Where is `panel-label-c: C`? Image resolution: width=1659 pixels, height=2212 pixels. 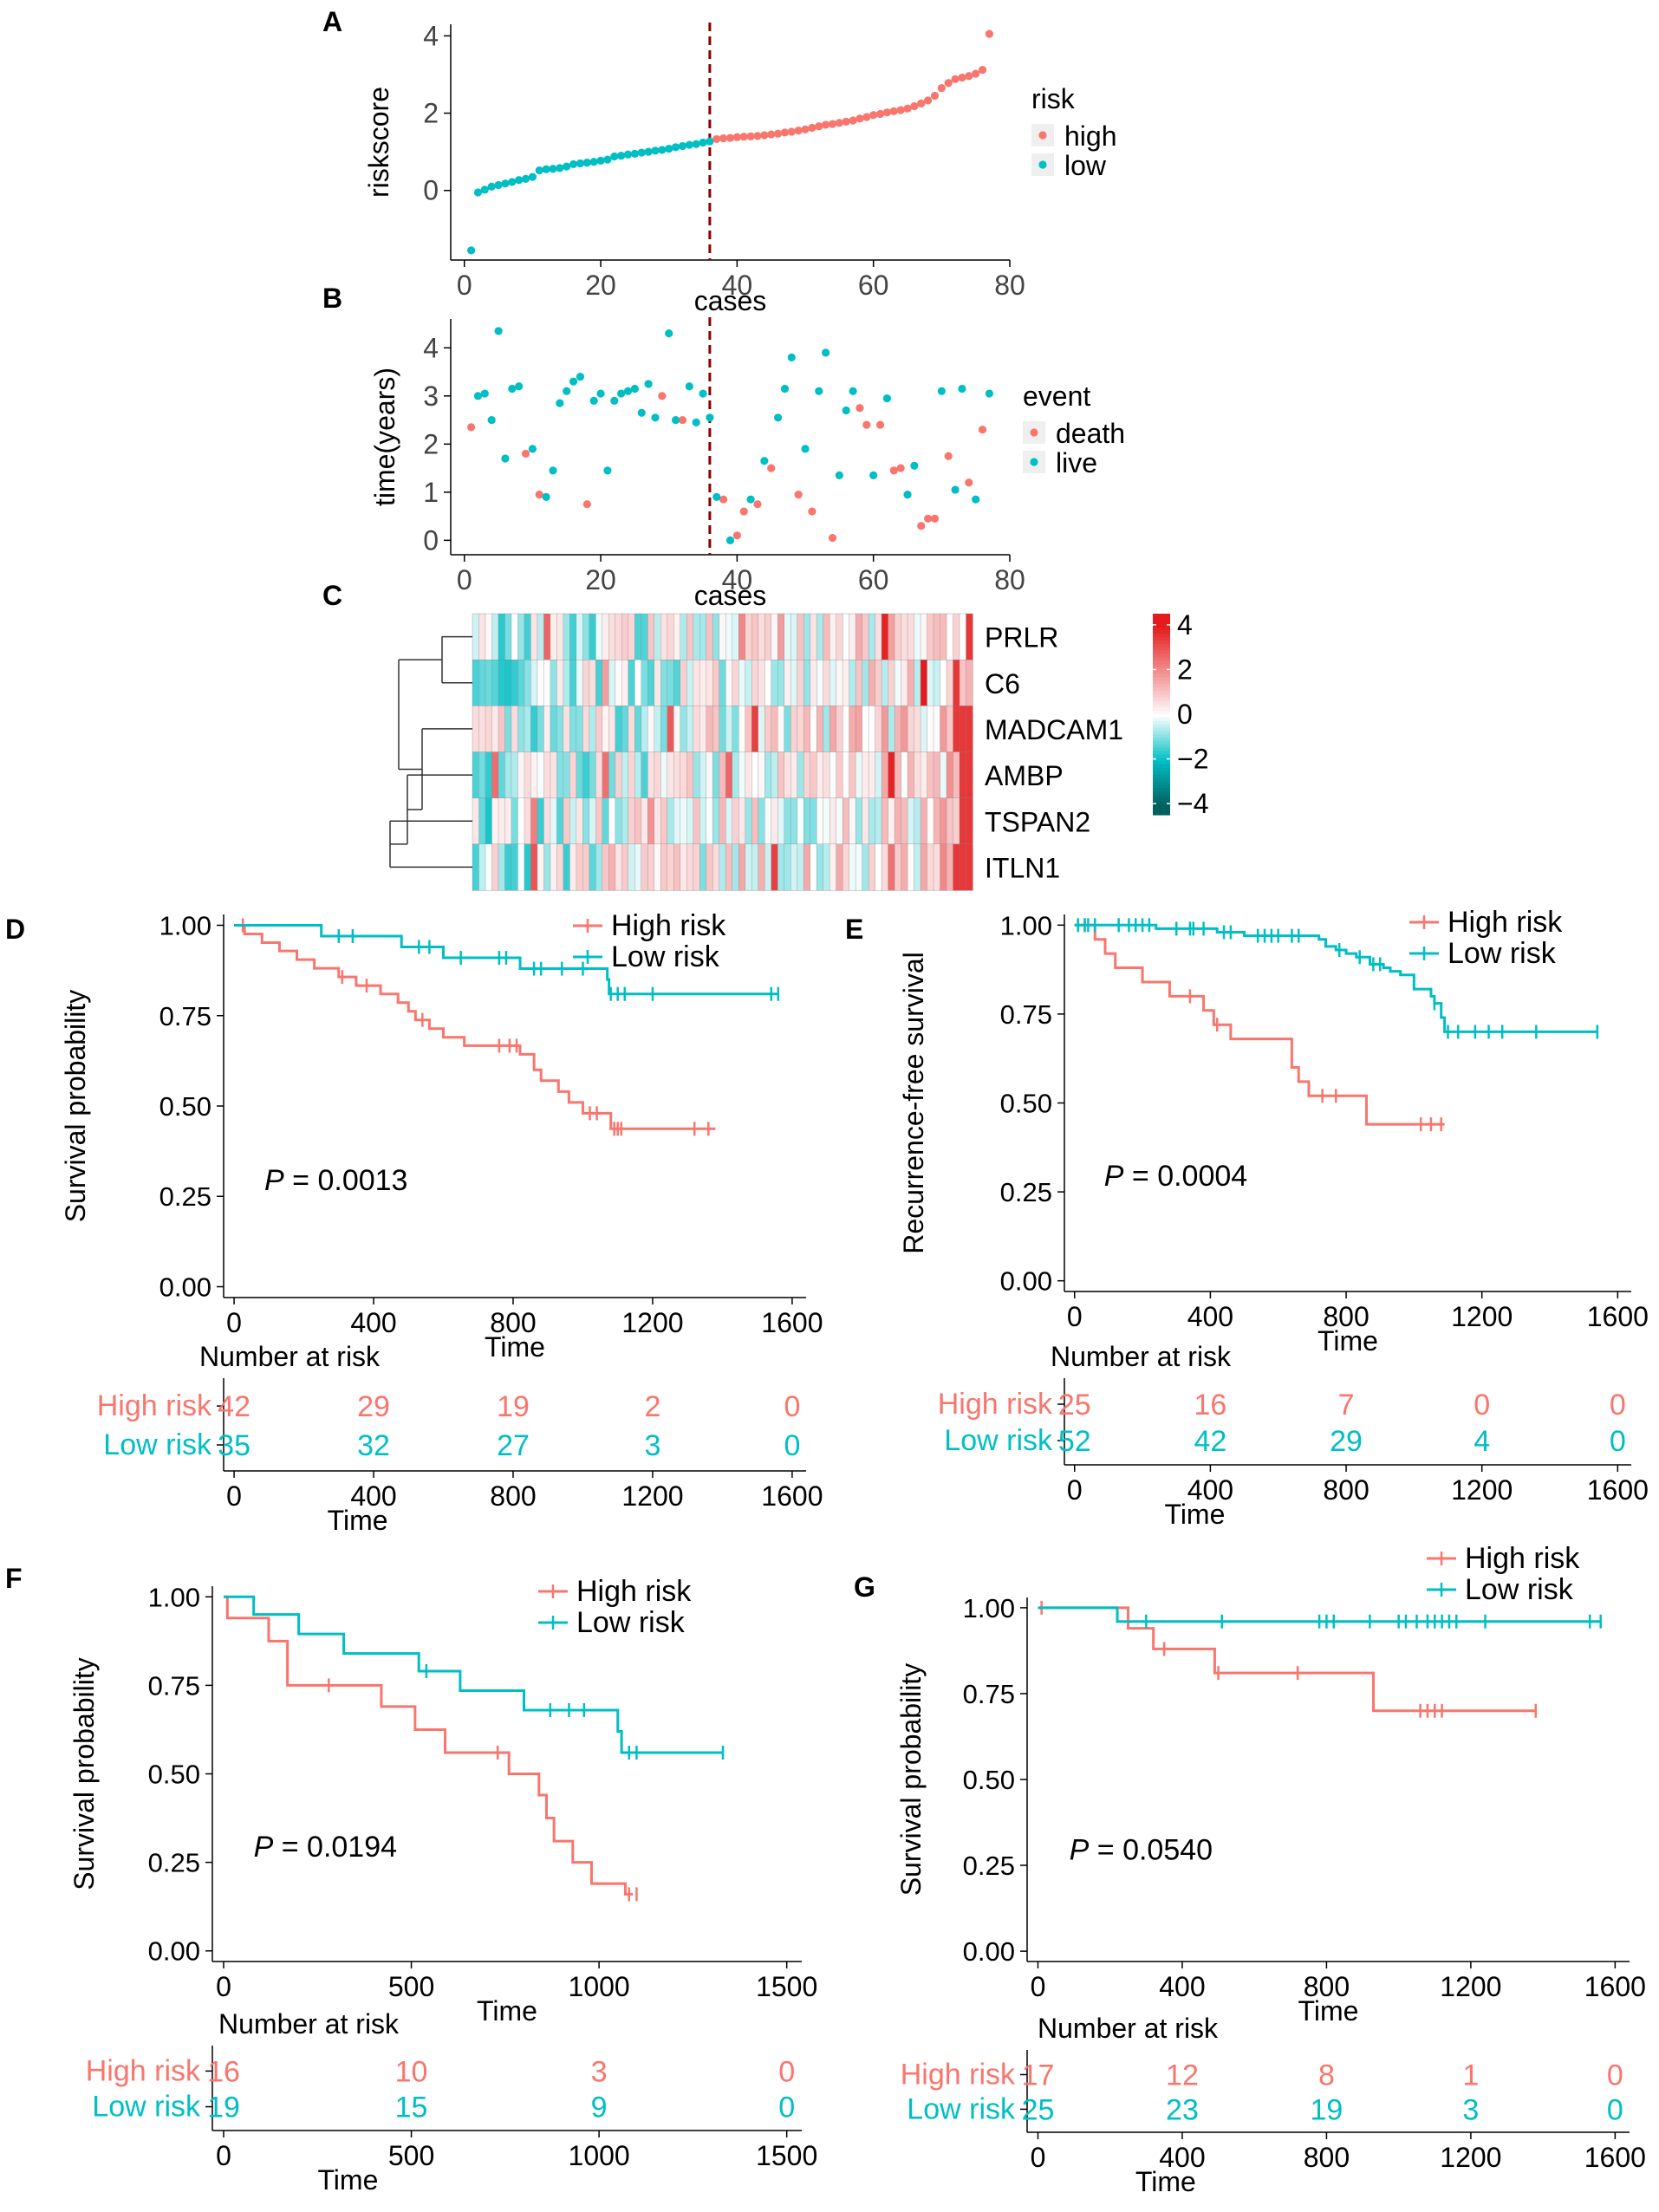
panel-label-c: C is located at coordinates (332, 595).